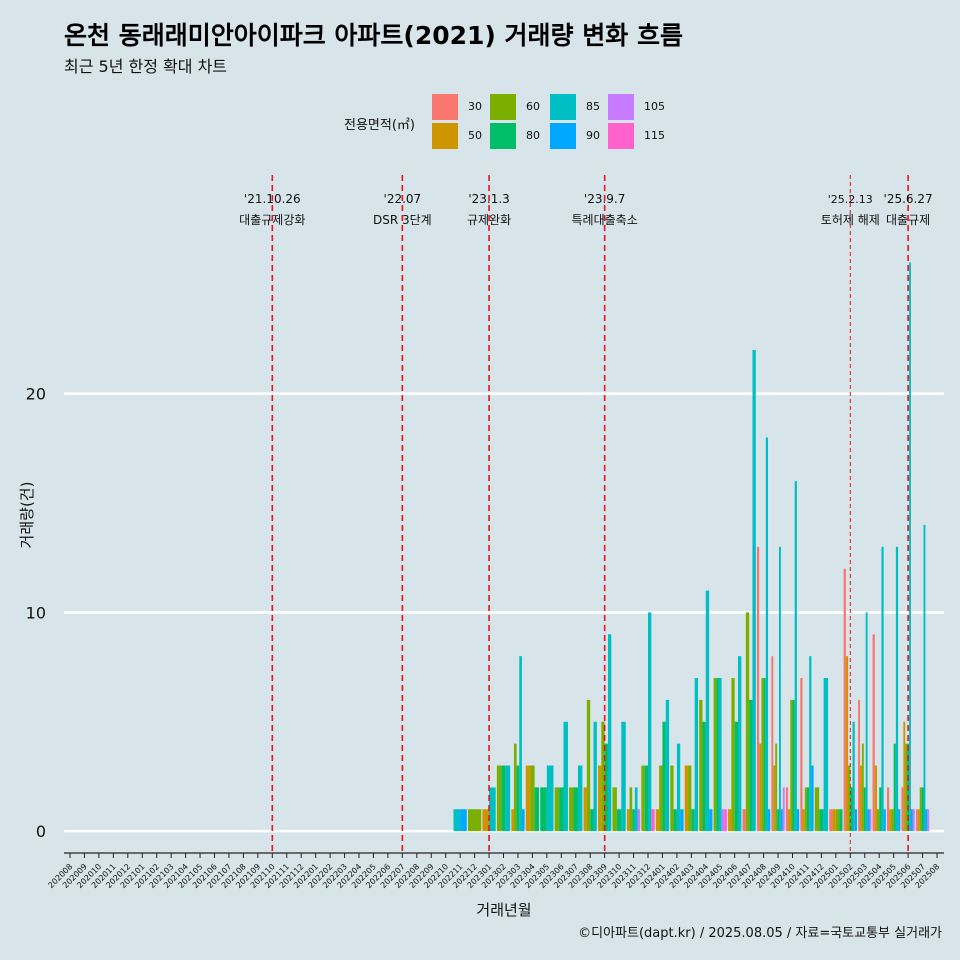 This screenshot has width=960, height=960. Describe the element at coordinates (475, 106) in the screenshot. I see `legend-label: 30` at that location.